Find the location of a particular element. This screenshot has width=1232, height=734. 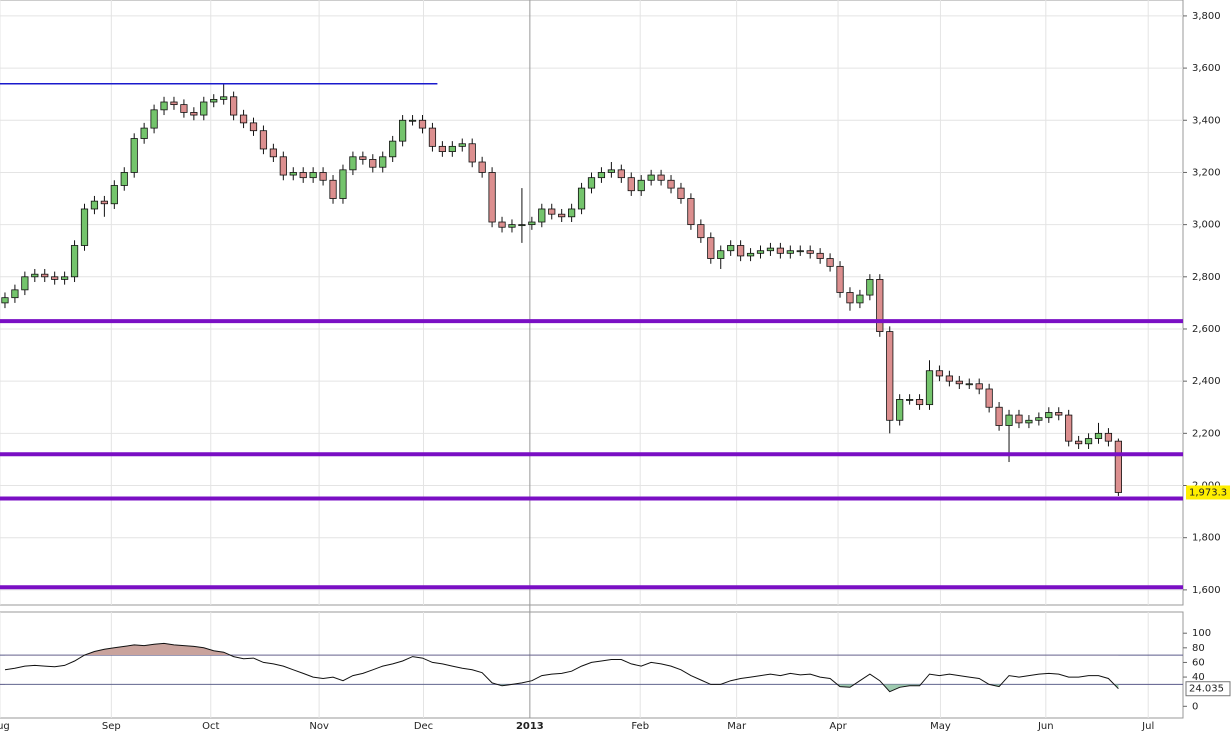

last-price-box is located at coordinates (1208, 492).